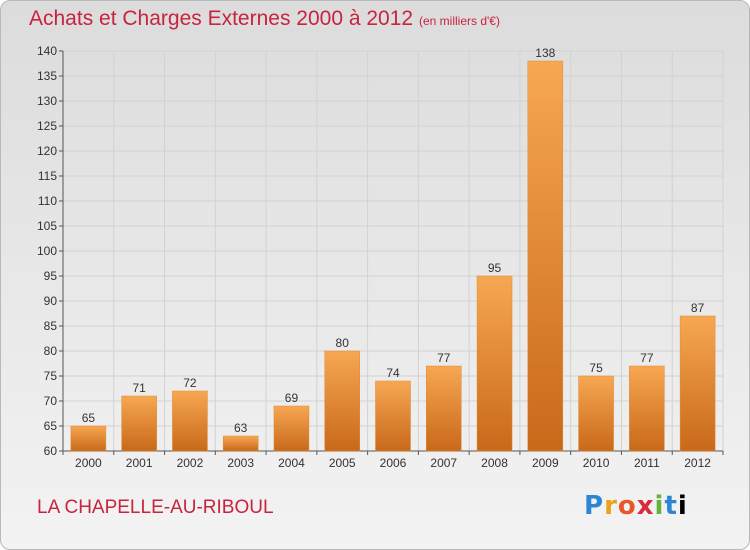 The width and height of the screenshot is (750, 550). I want to click on y-tick-label: 80, so click(51, 351).